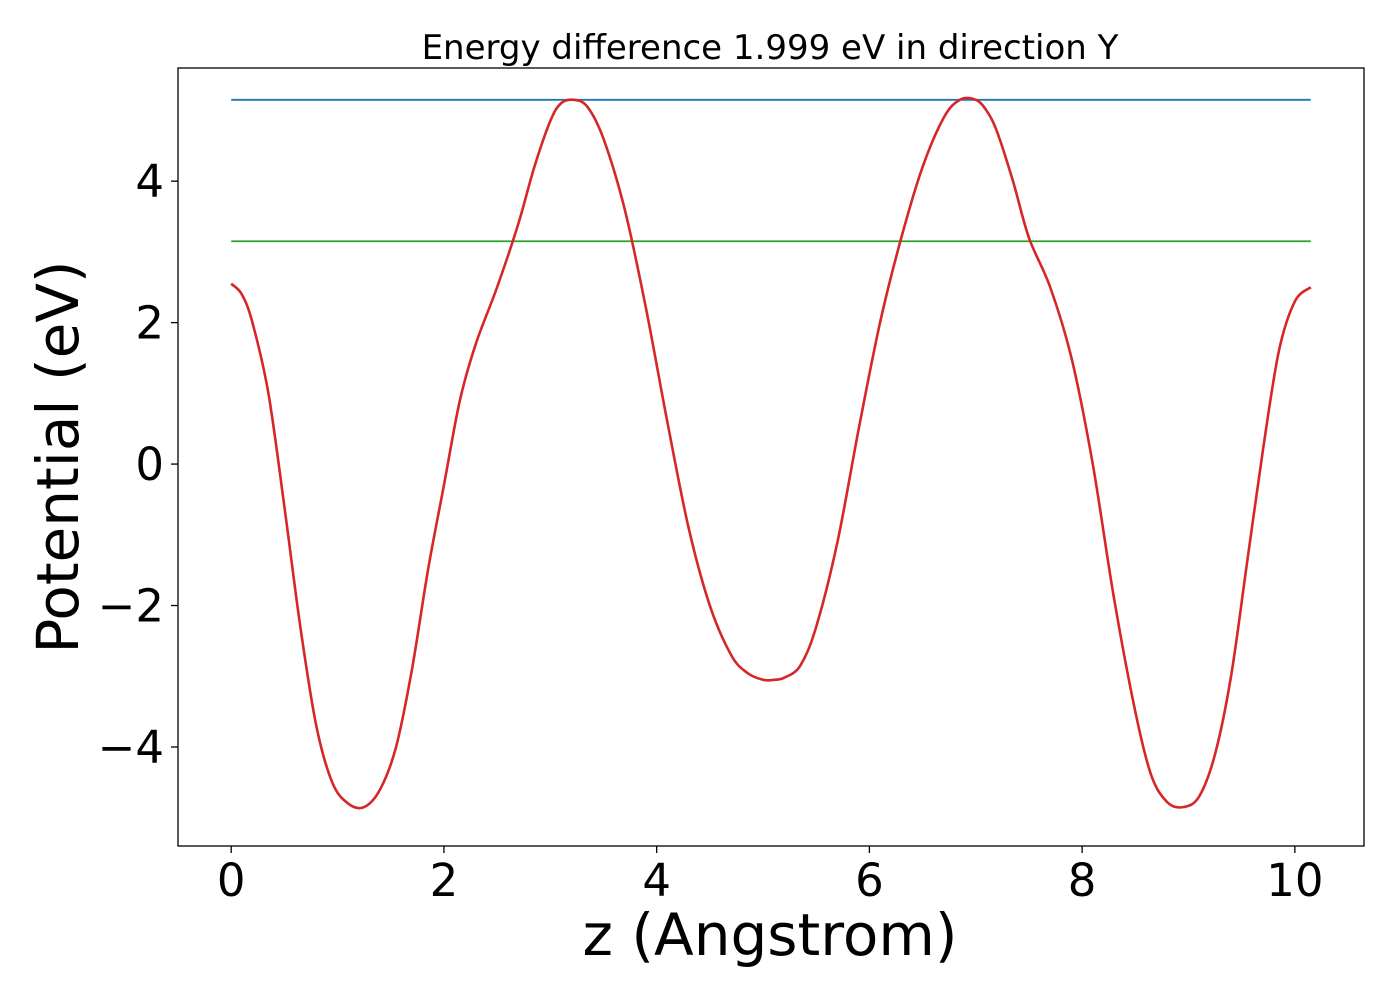 Image resolution: width=1400 pixels, height=1000 pixels. Describe the element at coordinates (149, 464) in the screenshot. I see `y-tick-label: 0` at that location.